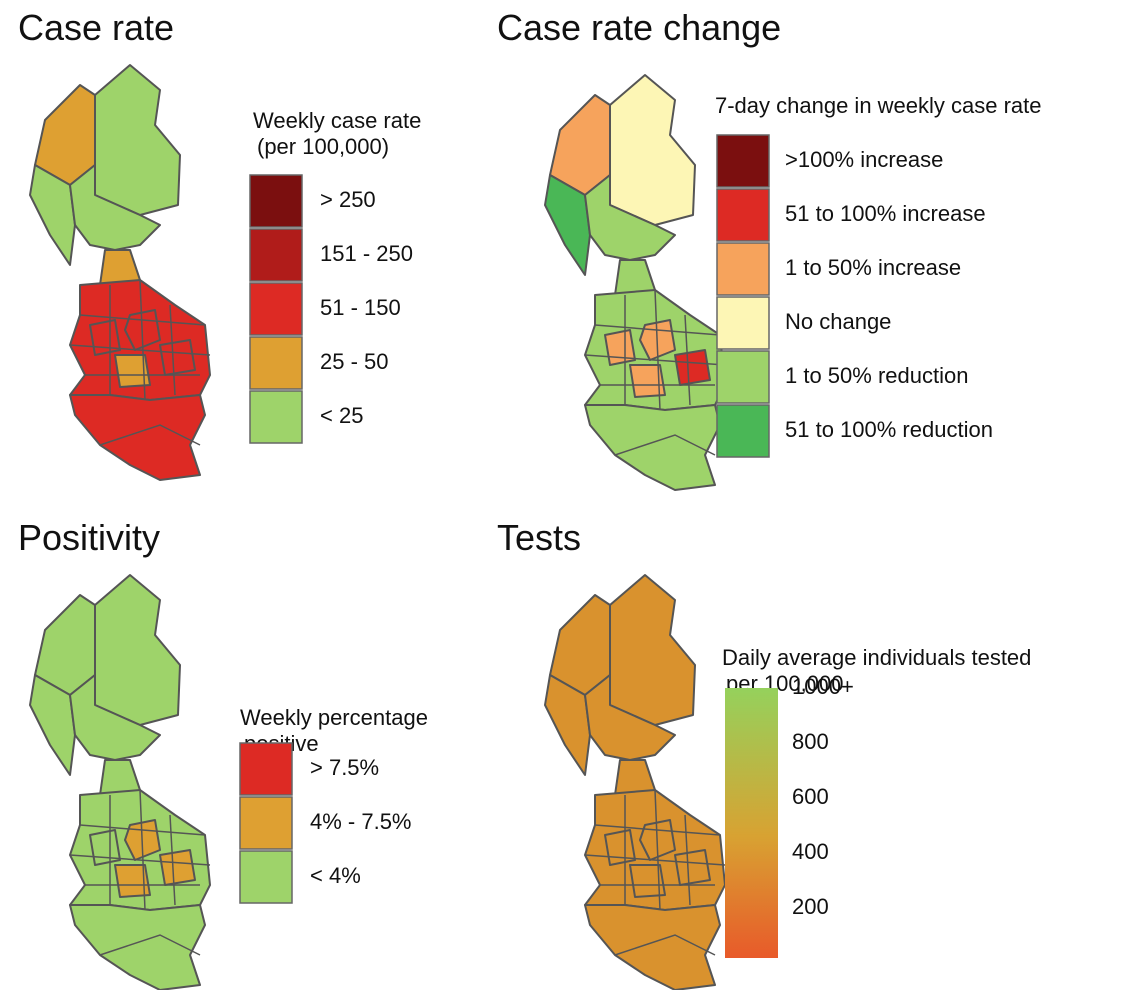 This screenshot has width=1148, height=990. Describe the element at coordinates (810, 851) in the screenshot. I see `color-bar-label: 400` at that location.